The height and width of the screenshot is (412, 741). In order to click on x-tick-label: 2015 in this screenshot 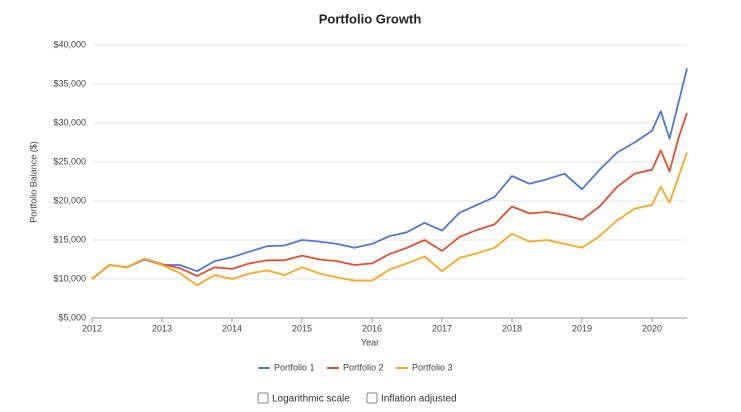, I will do `click(302, 328)`.